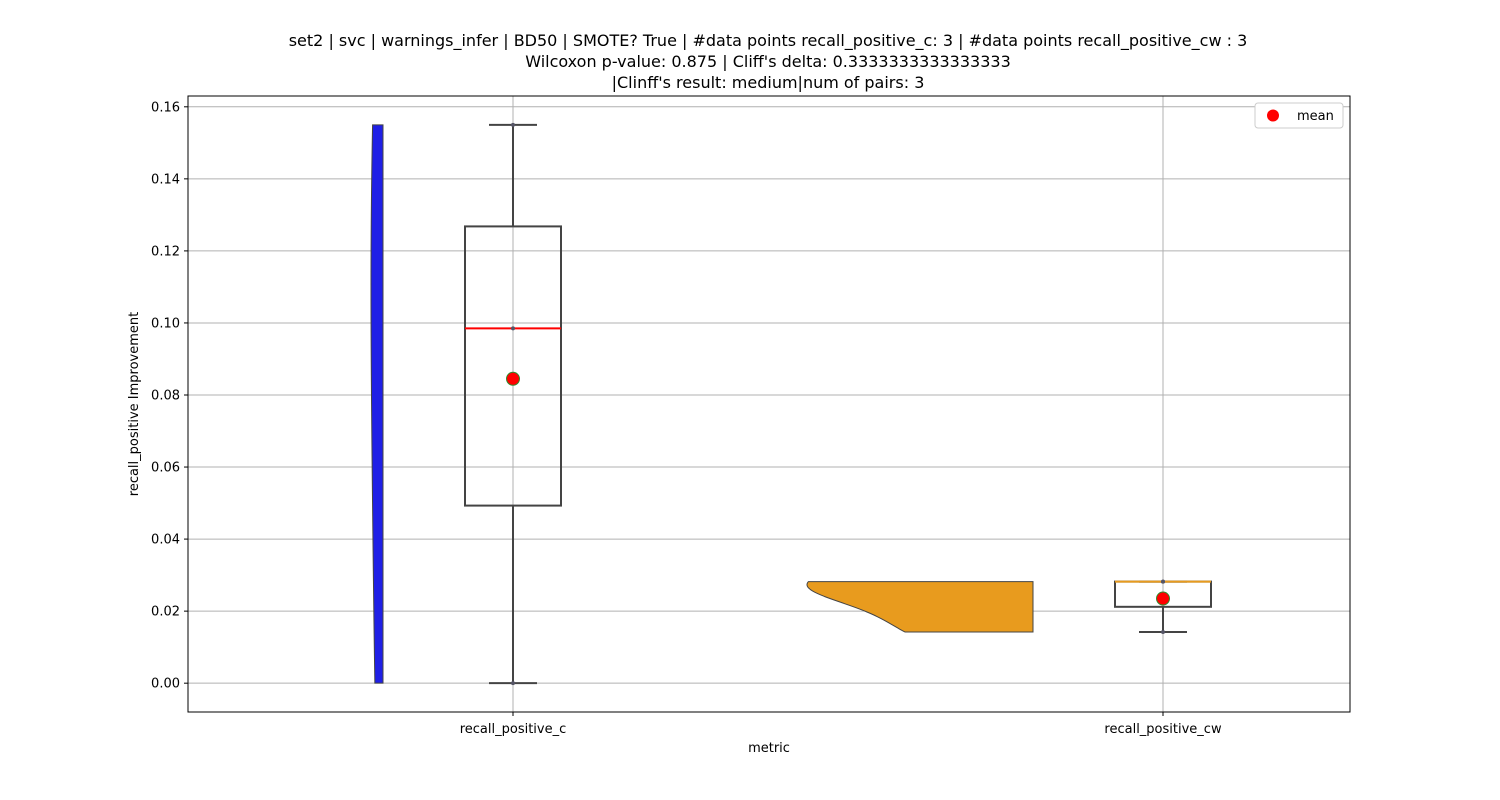 This screenshot has height=800, width=1500. I want to click on y-tick-label: 0.06, so click(165, 468).